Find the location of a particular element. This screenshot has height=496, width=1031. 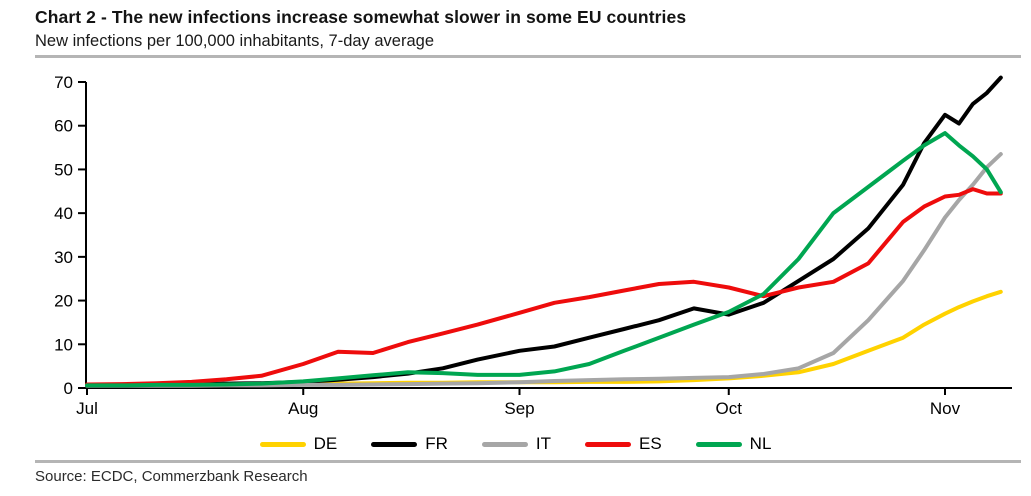

legend-label-DE: DE is located at coordinates (325, 443).